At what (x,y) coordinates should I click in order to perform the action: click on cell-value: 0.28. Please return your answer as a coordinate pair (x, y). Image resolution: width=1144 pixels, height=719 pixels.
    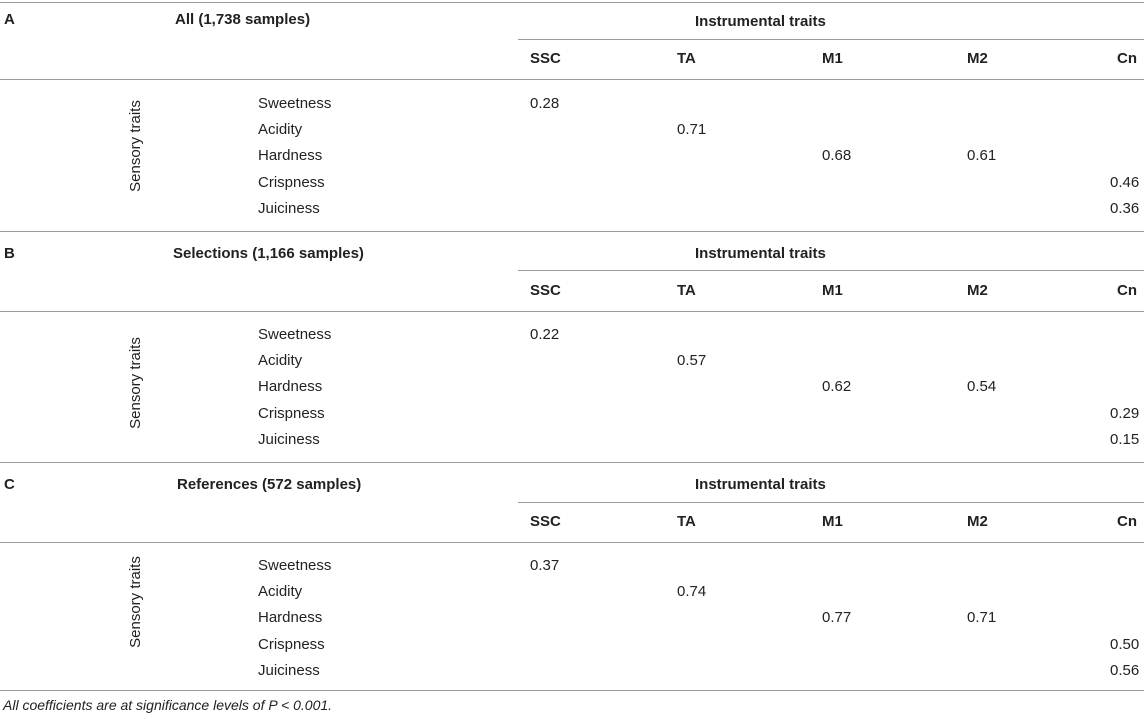
    Looking at the image, I should click on (545, 103).